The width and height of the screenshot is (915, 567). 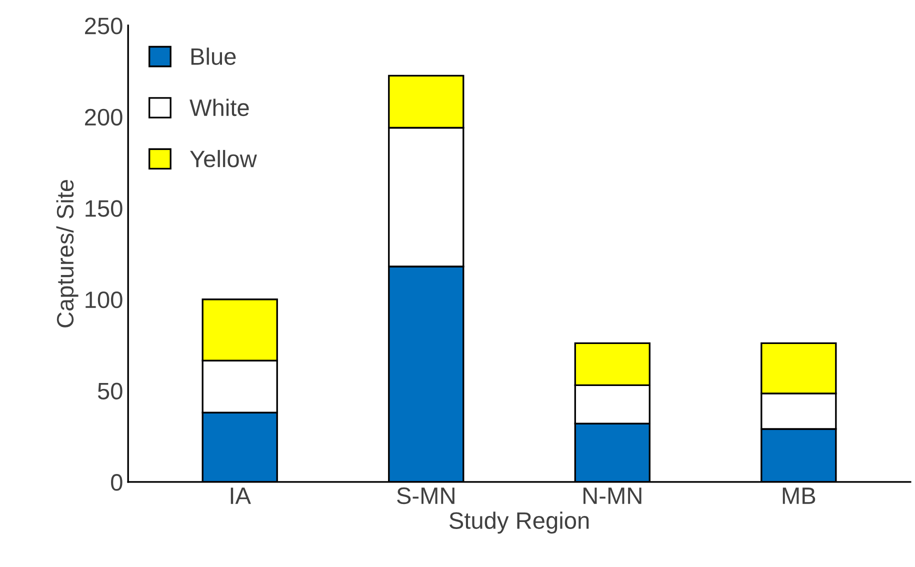 I want to click on y-axis-title: Captures/ Site, so click(x=67, y=254).